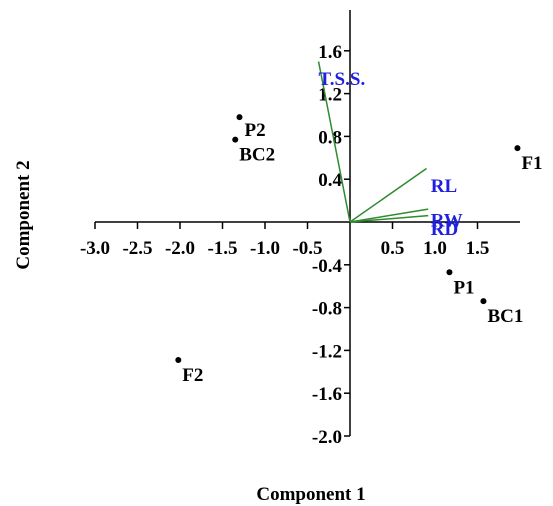 The height and width of the screenshot is (506, 553). What do you see at coordinates (342, 79) in the screenshot?
I see `loading-vector-label: T.S.S.` at bounding box center [342, 79].